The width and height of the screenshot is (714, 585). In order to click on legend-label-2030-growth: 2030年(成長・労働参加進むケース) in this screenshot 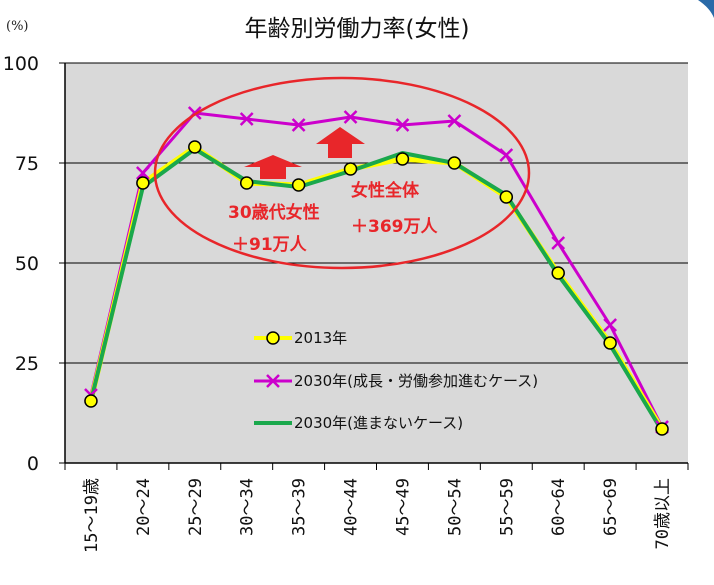, I will do `click(416, 381)`.